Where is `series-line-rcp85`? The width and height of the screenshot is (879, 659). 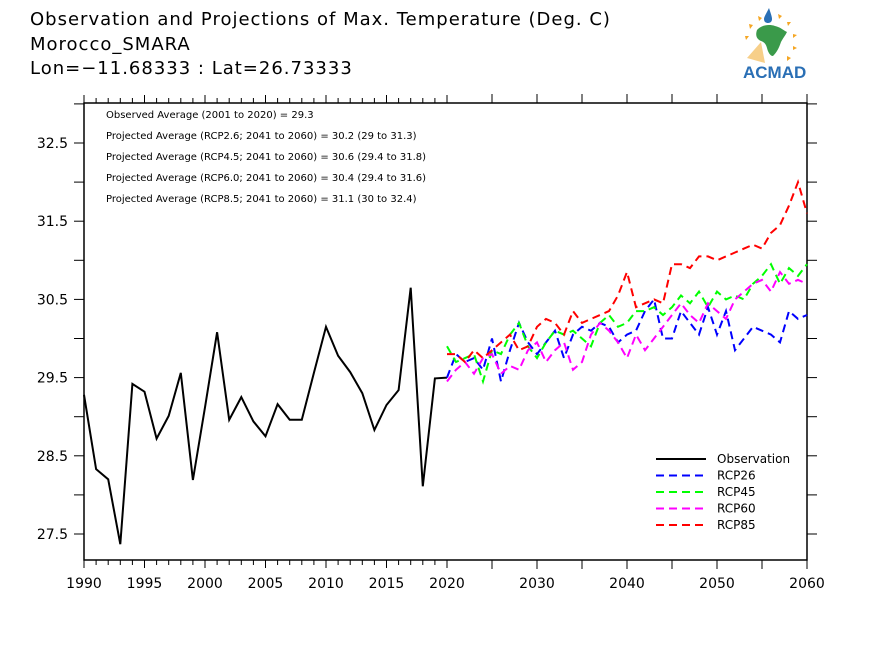 series-line-rcp85 is located at coordinates (627, 271).